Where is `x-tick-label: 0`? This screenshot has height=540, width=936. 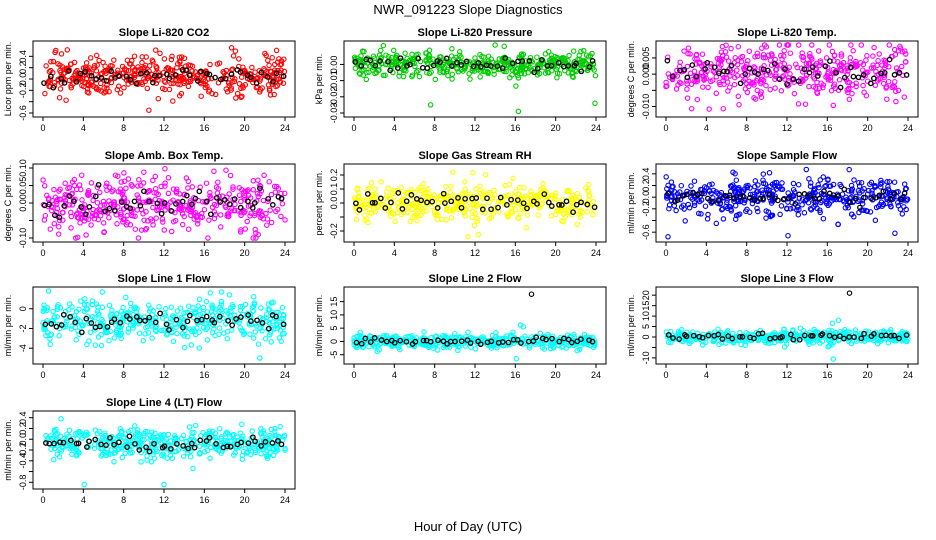 x-tick-label: 0 is located at coordinates (665, 253).